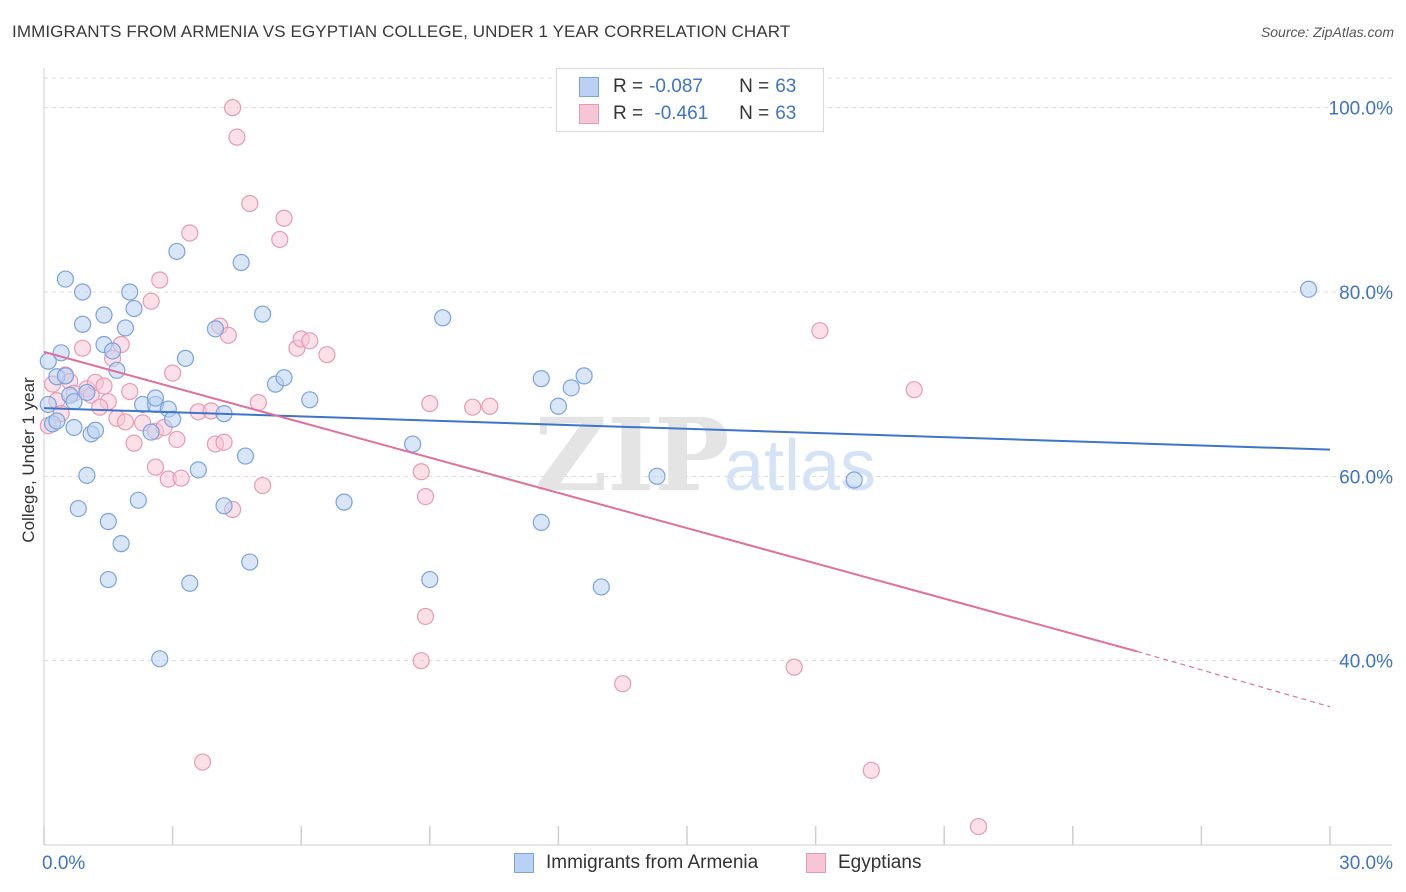 Image resolution: width=1406 pixels, height=892 pixels. I want to click on armenia-trend-line, so click(687, 429).